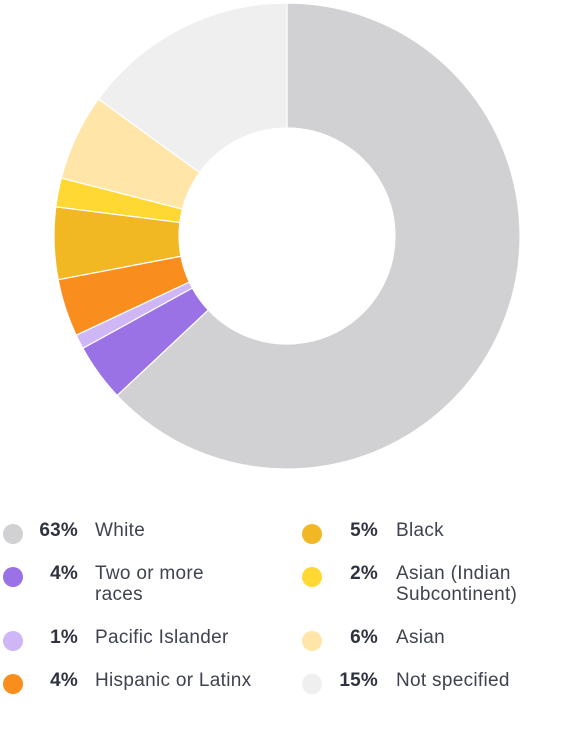  I want to click on legend-label-black: Black, so click(420, 530).